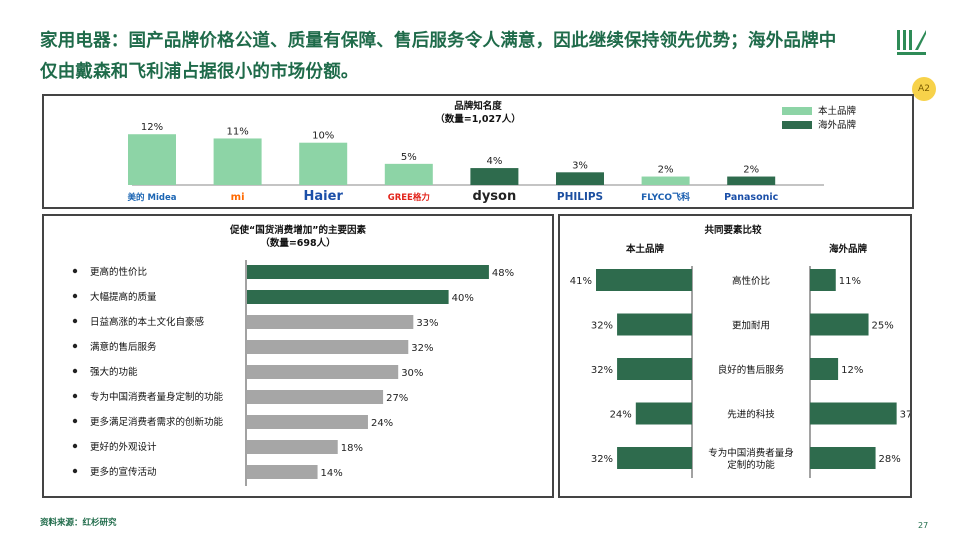 The width and height of the screenshot is (960, 540). Describe the element at coordinates (114, 372) in the screenshot. I see `factor-label-4: 强大的功能` at that location.